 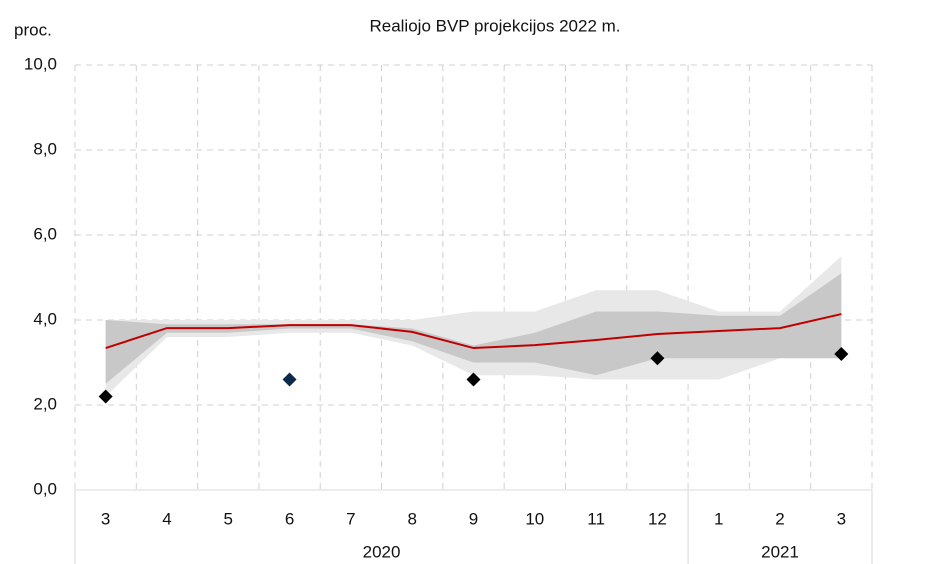 What do you see at coordinates (657, 518) in the screenshot?
I see `x-tick-label: 12` at bounding box center [657, 518].